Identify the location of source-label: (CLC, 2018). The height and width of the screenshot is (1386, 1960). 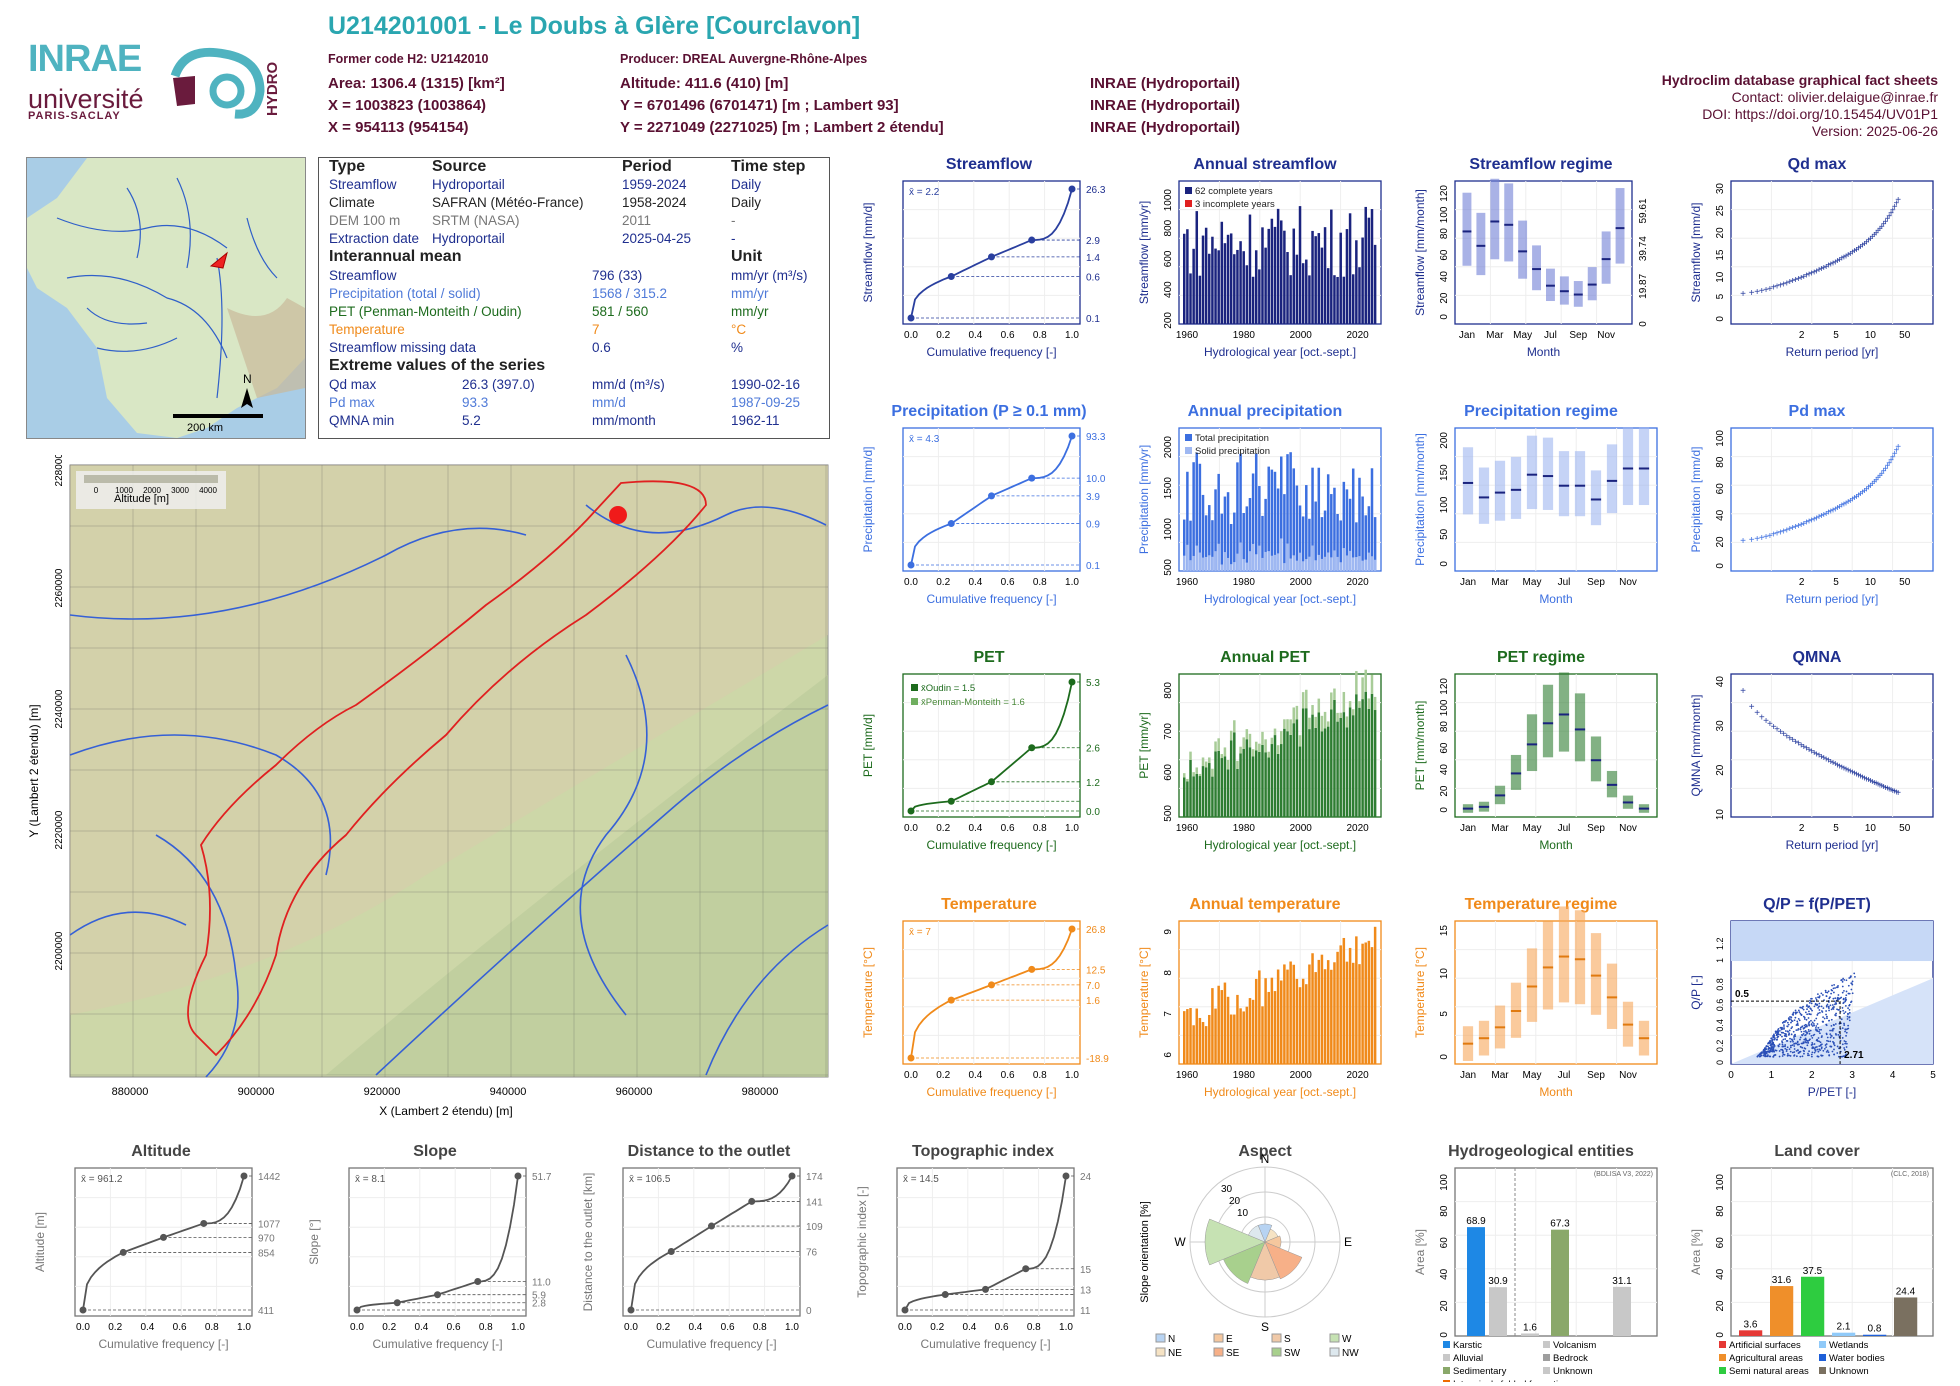
(1910, 1174).